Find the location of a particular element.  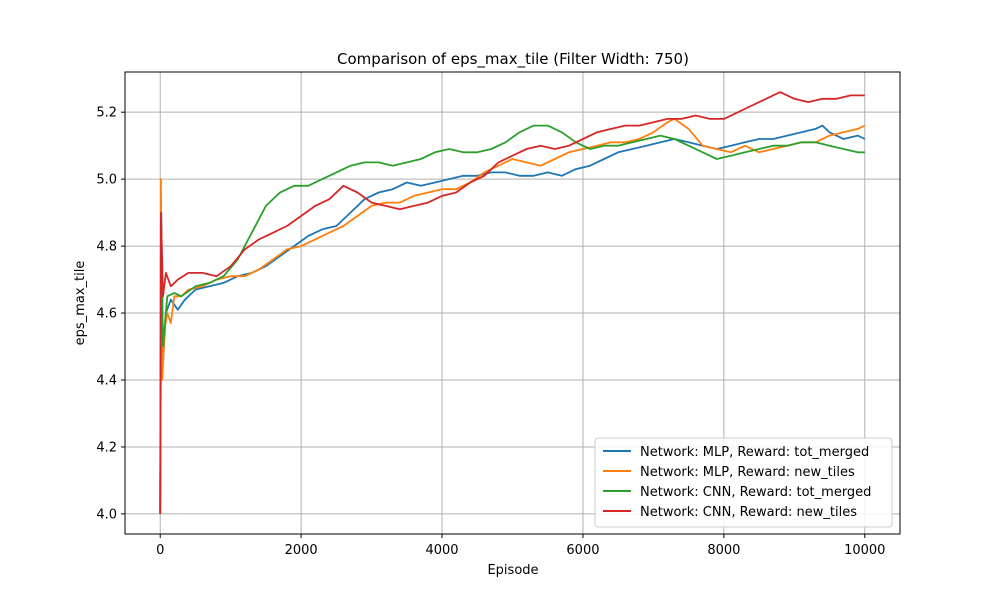

y-tick-label: 5.0 is located at coordinates (106, 180).